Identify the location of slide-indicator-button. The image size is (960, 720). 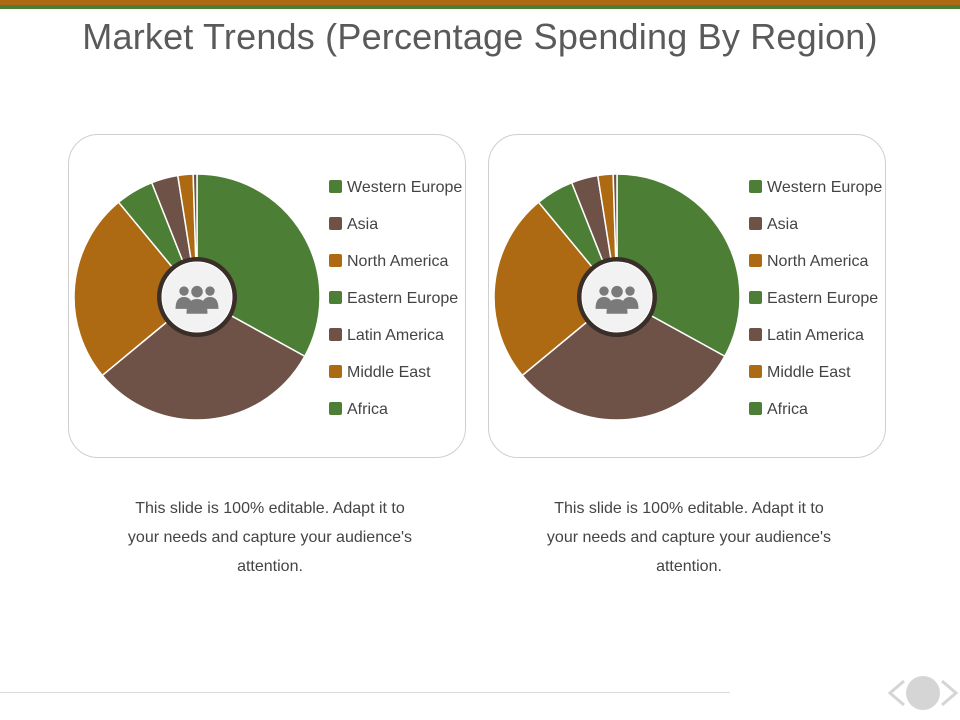
(923, 693).